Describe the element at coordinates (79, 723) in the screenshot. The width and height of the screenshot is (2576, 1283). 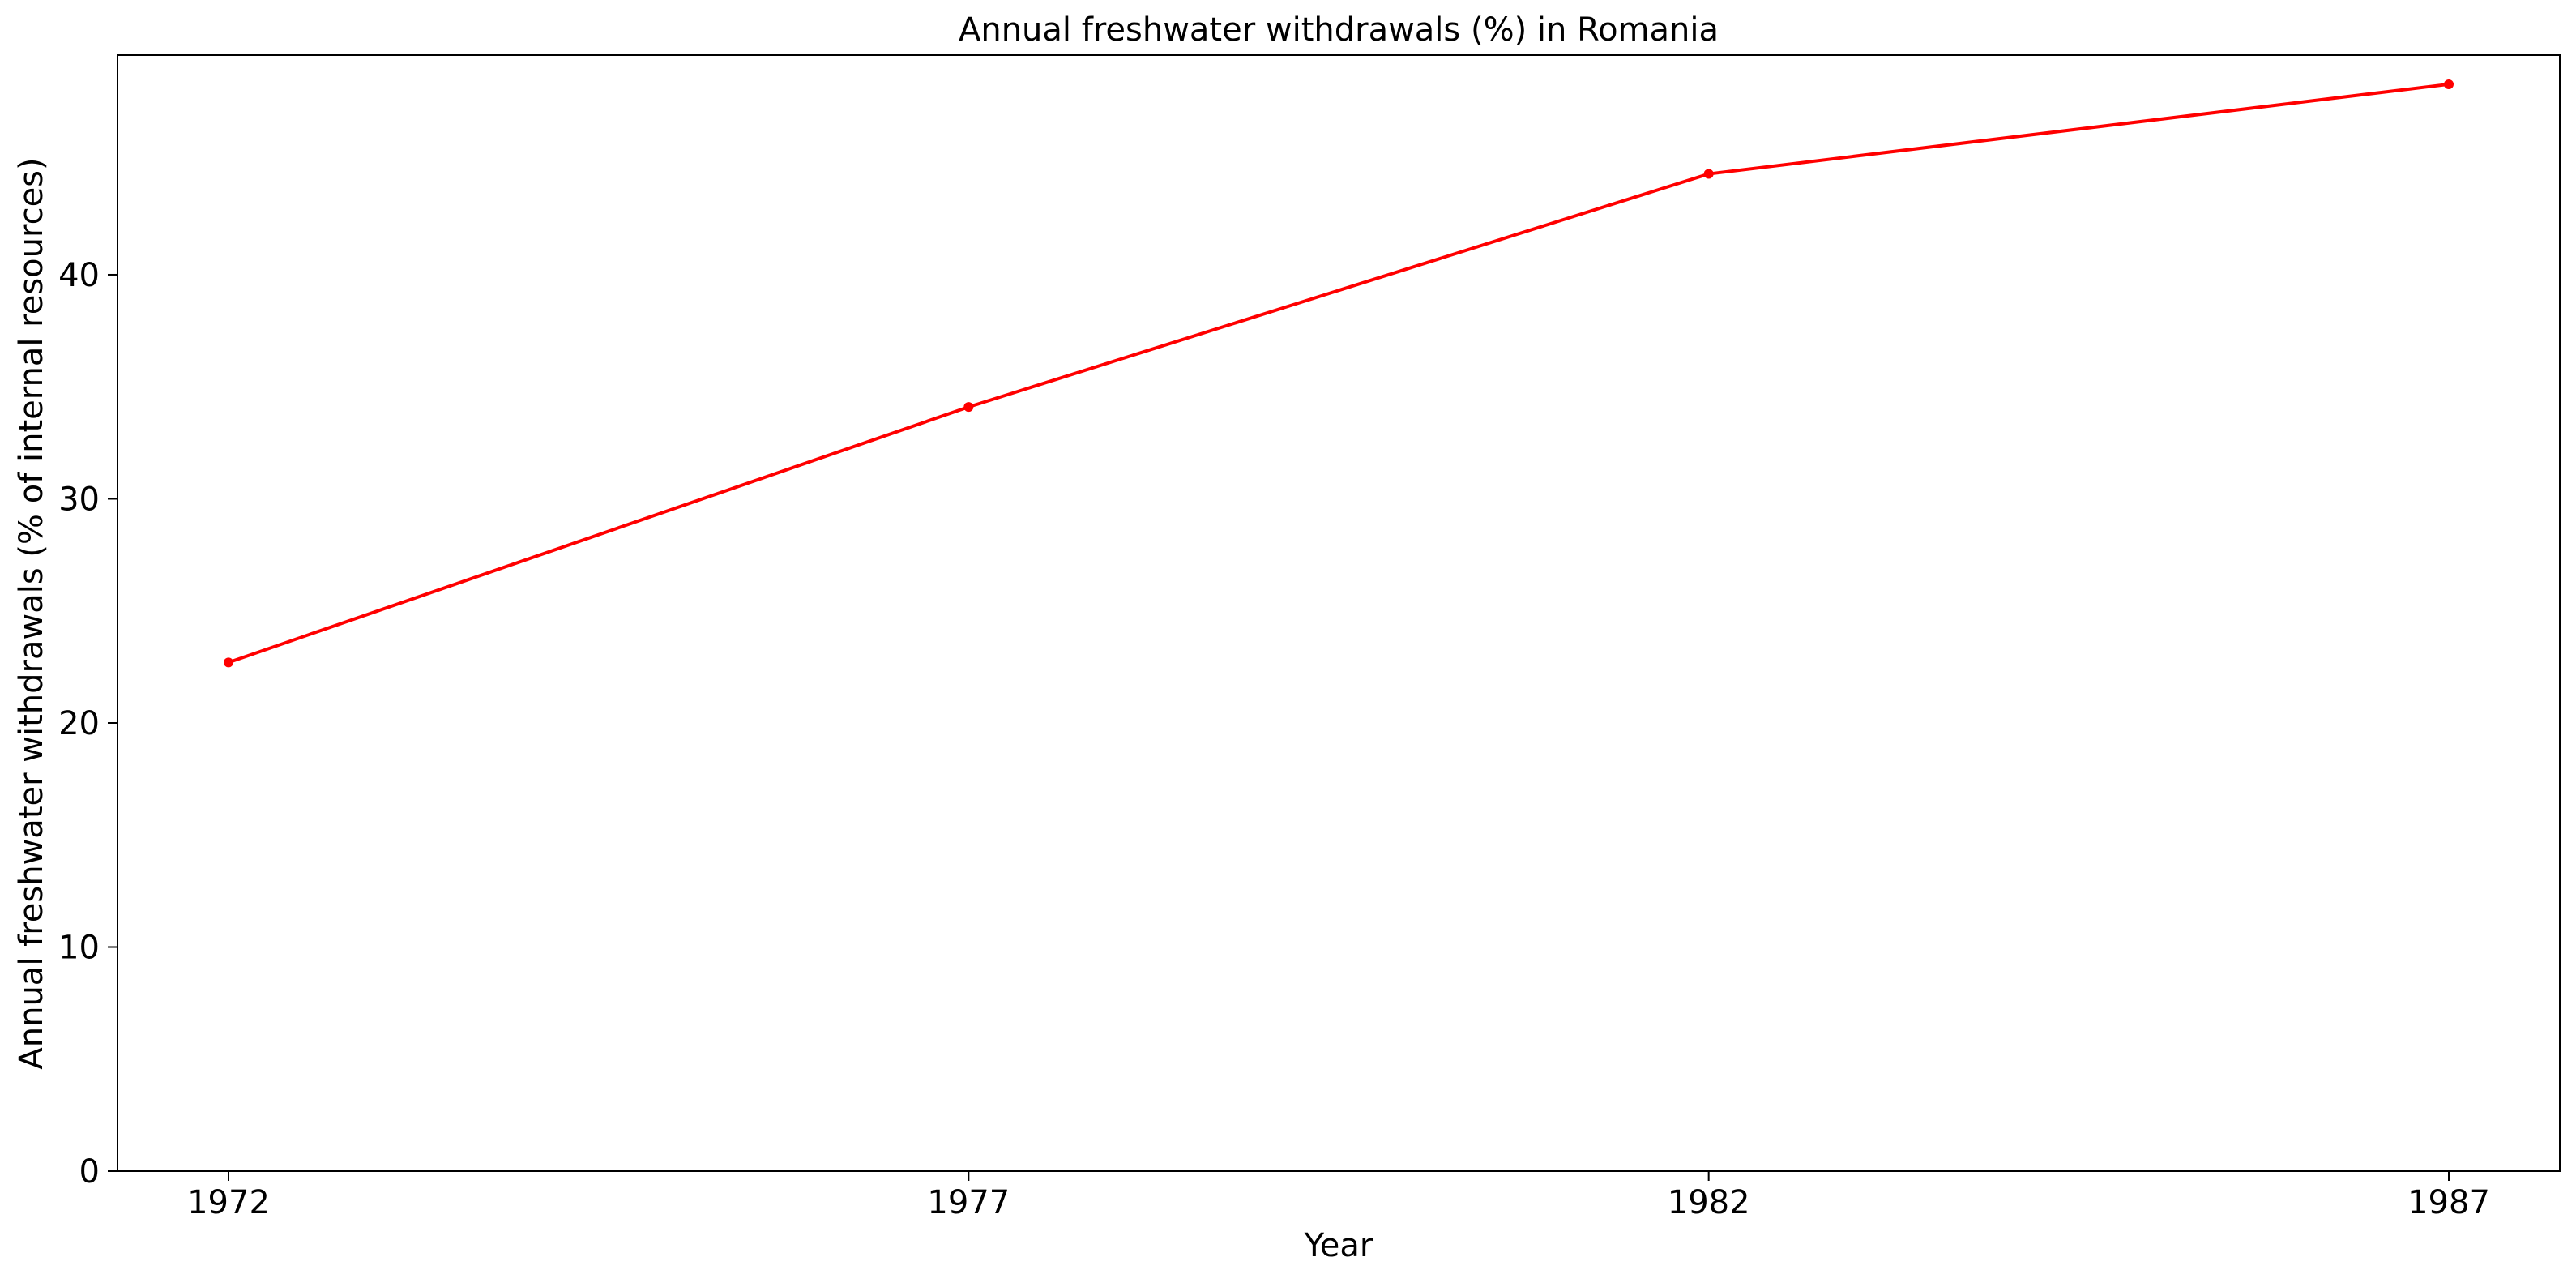
I see `y-tick-label: 20` at that location.